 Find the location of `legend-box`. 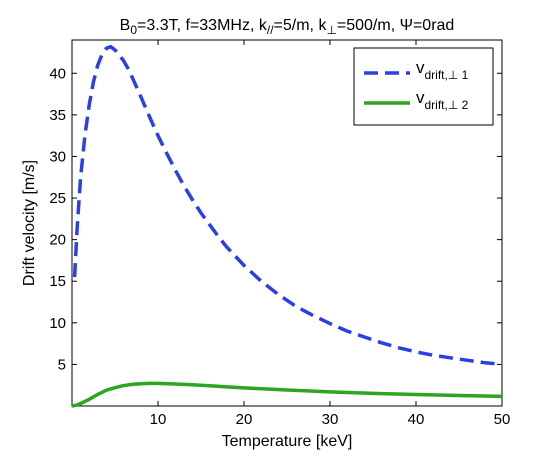

legend-box is located at coordinates (423, 86).